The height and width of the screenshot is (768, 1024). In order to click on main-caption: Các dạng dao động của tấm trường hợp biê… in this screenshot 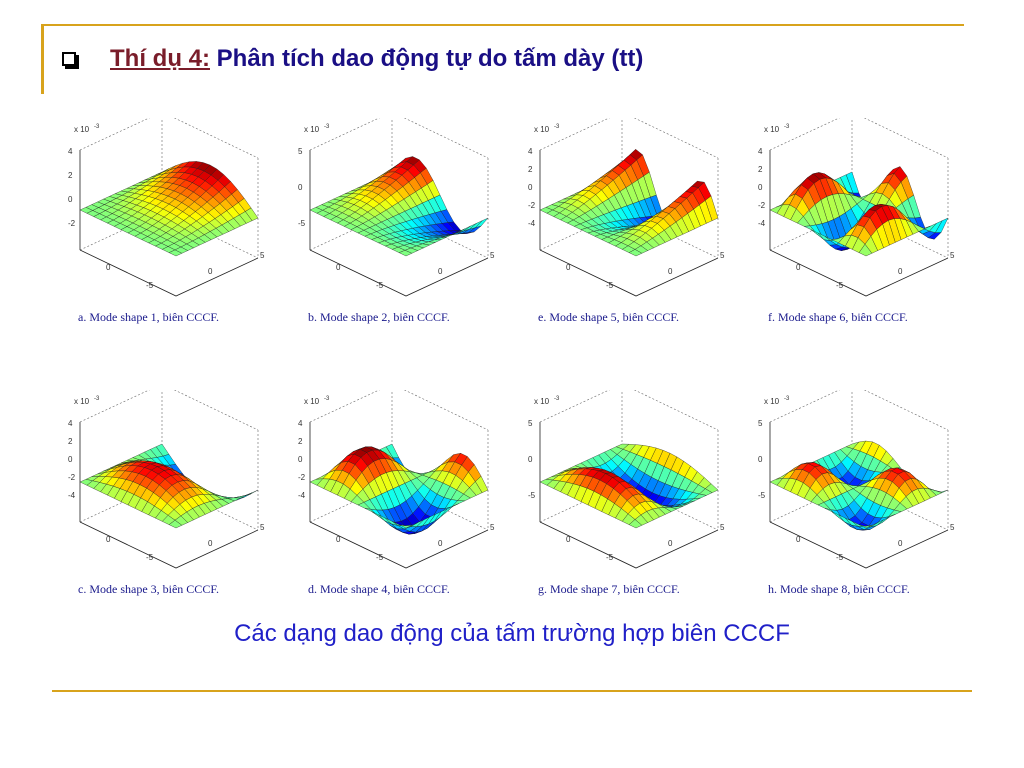, I will do `click(512, 633)`.